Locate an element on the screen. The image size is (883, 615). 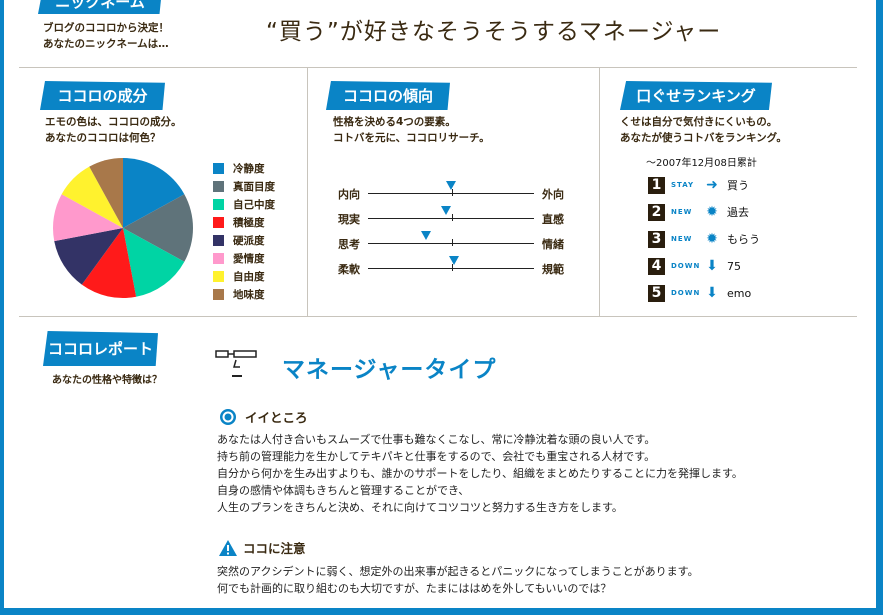
legend-label: 積極度 is located at coordinates (249, 223).